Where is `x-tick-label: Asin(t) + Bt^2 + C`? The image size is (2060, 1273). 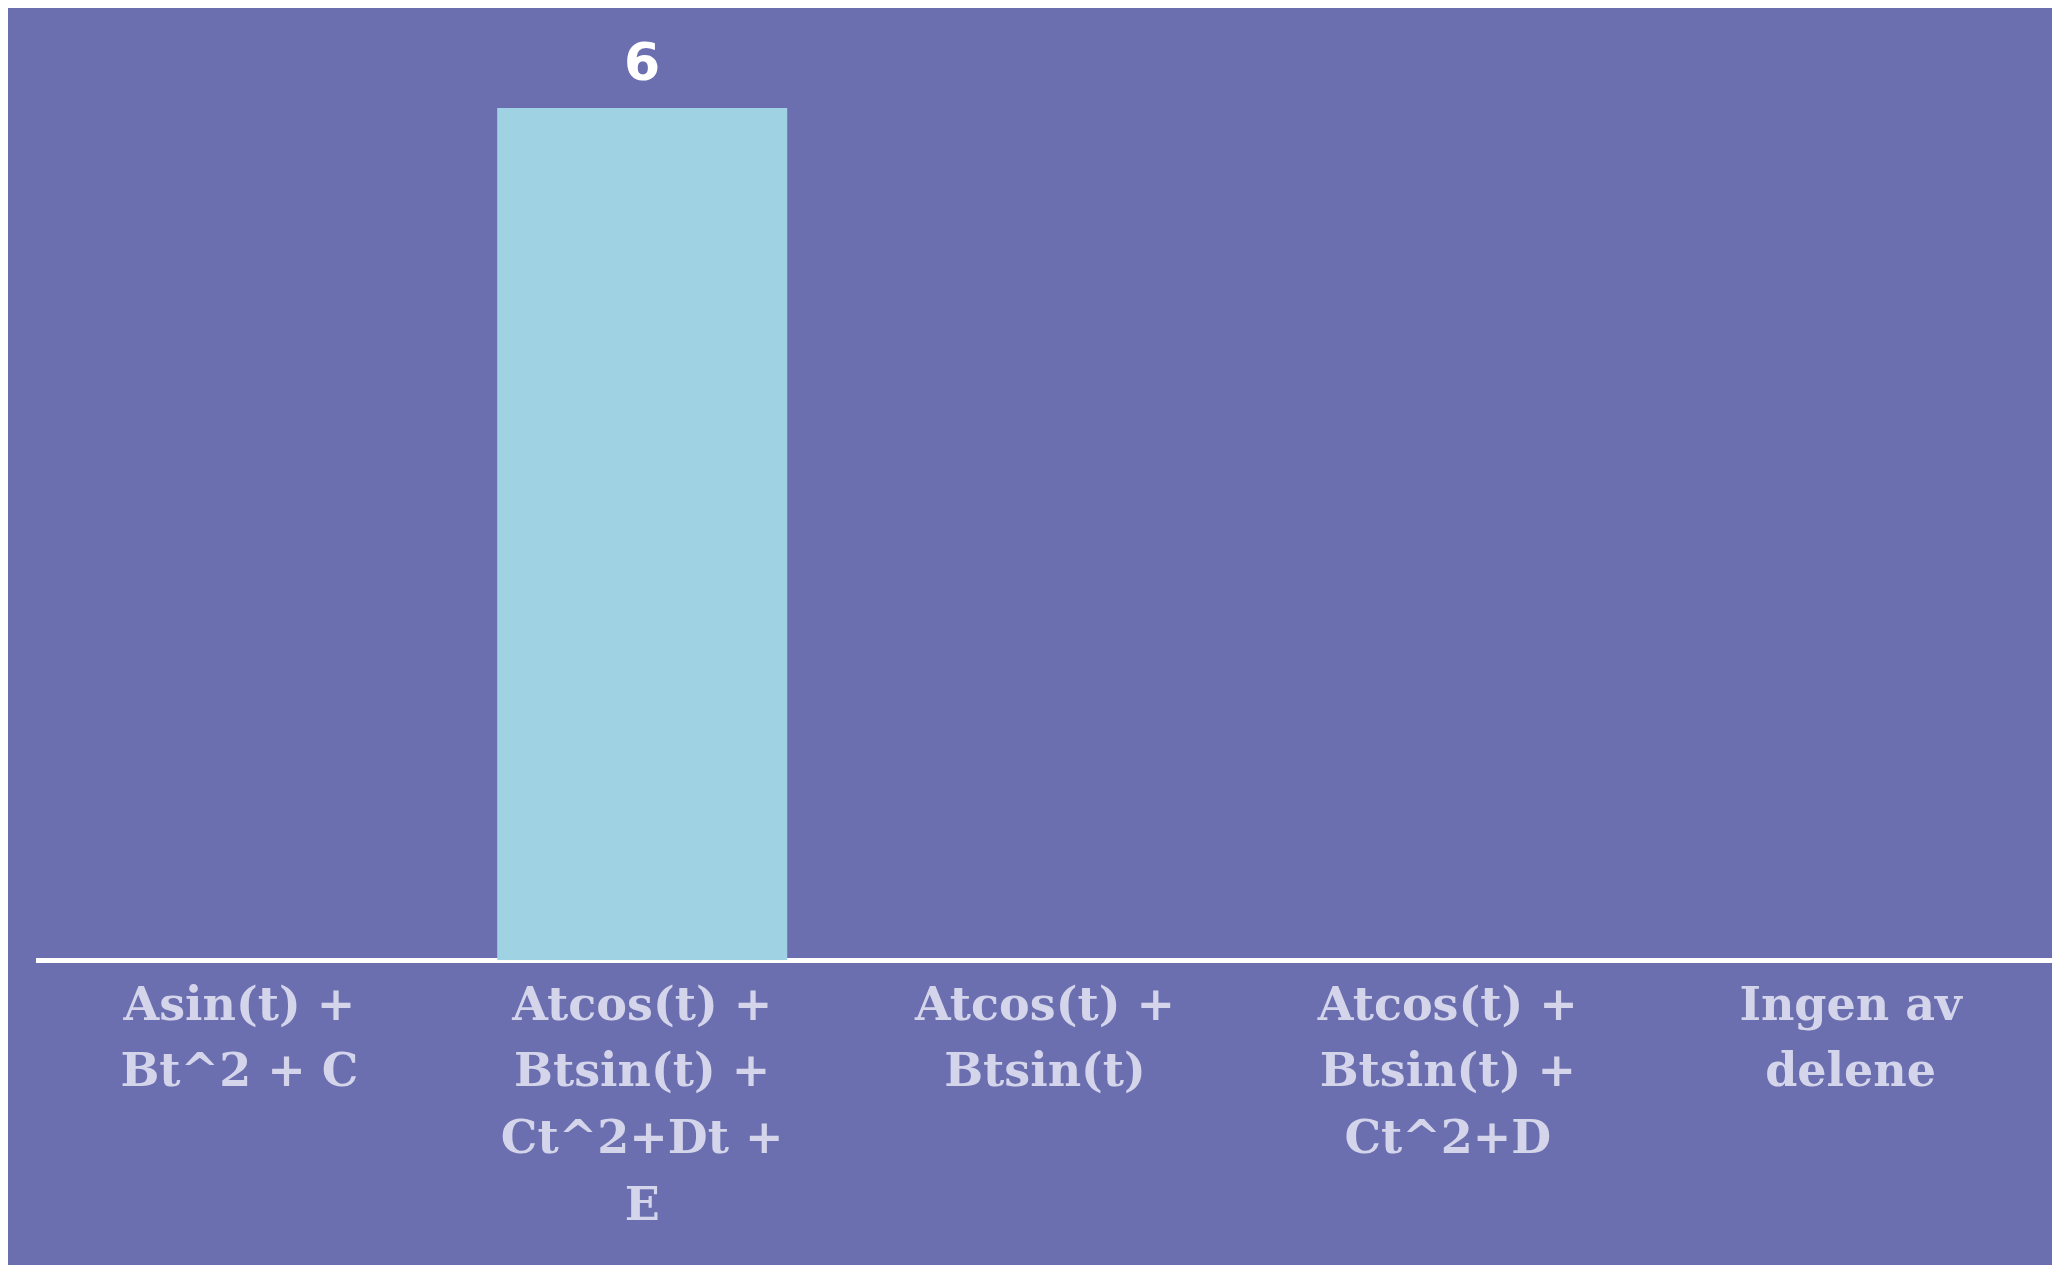 x-tick-label: Asin(t) + Bt^2 + C is located at coordinates (239, 1037).